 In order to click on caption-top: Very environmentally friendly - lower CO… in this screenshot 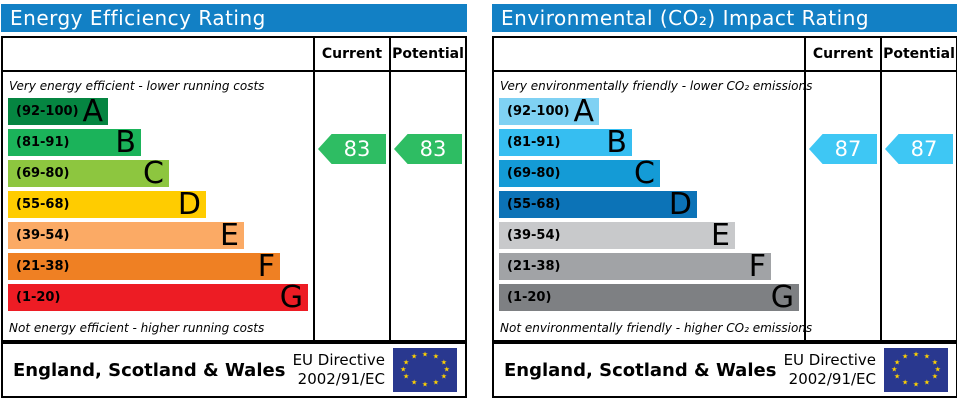, I will do `click(656, 86)`.